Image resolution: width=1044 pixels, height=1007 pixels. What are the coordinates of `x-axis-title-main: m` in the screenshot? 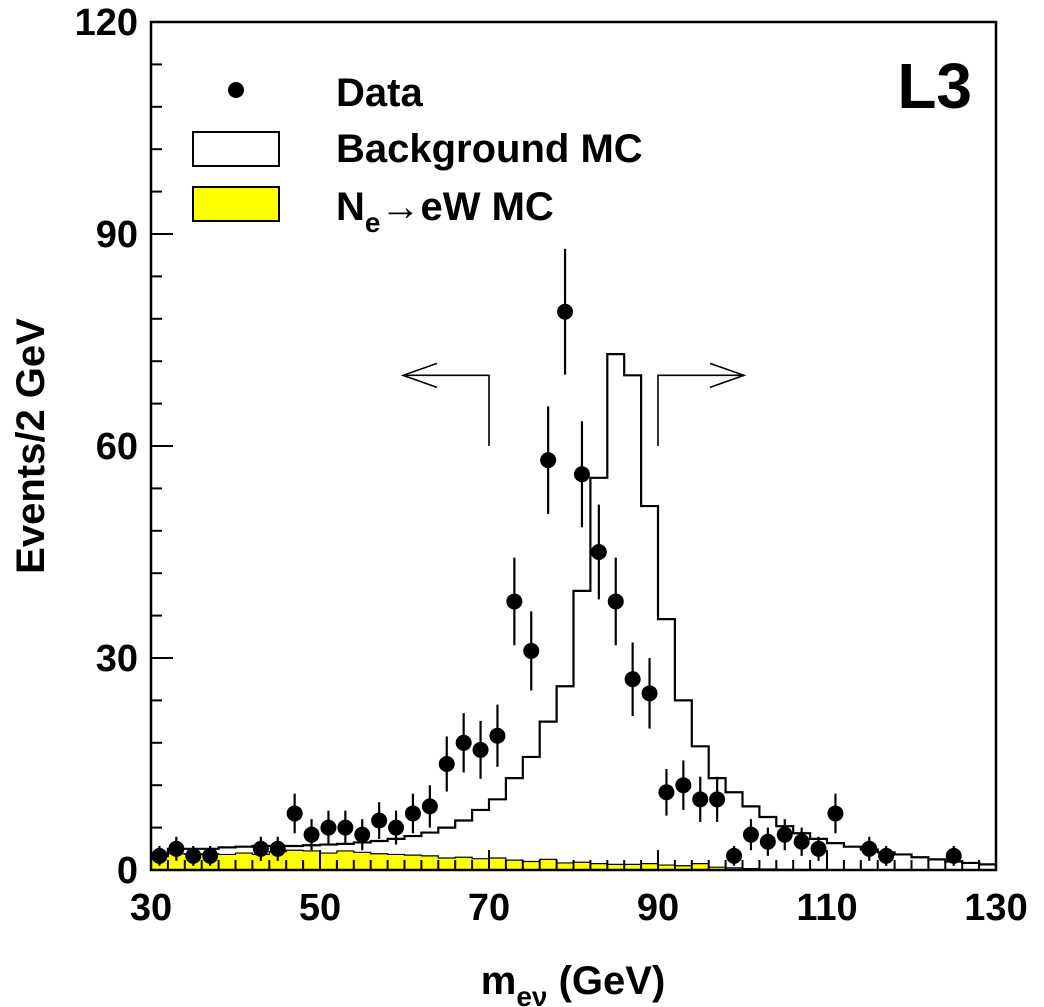 It's located at (499, 981).